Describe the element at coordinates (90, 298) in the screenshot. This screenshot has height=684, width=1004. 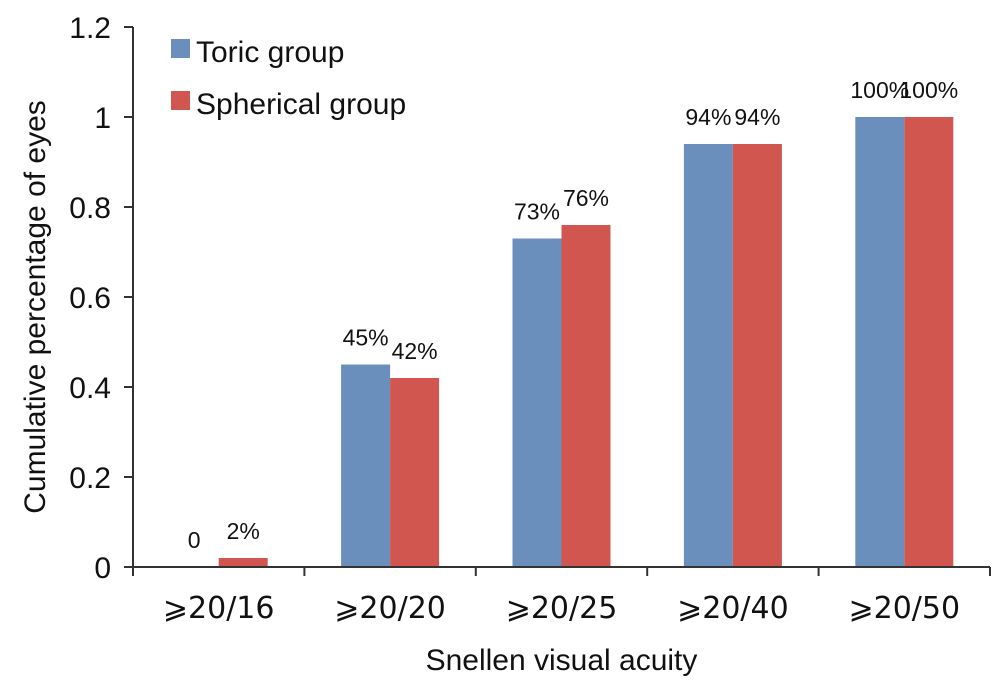
I see `y-tick-label: 0.6` at that location.